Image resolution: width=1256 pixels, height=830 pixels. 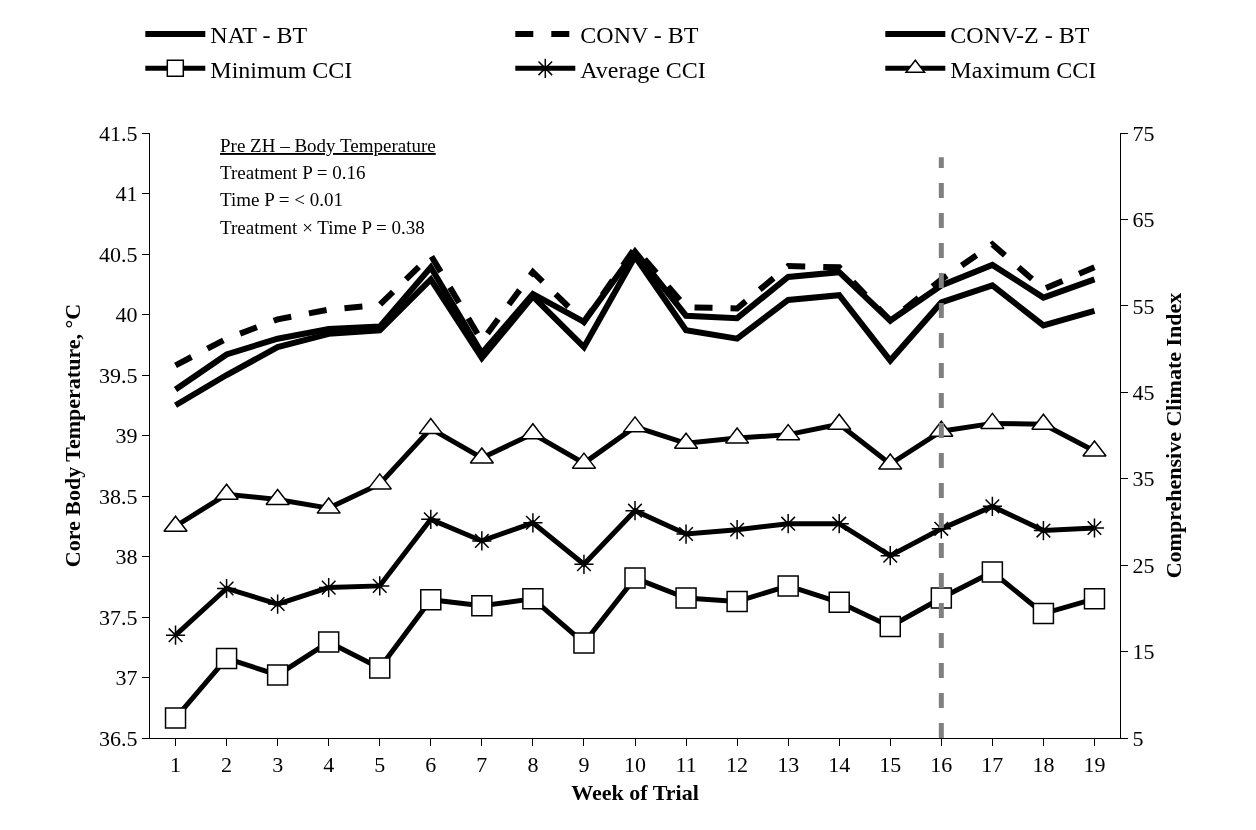 I want to click on x-tick-label: 5, so click(x=380, y=765).